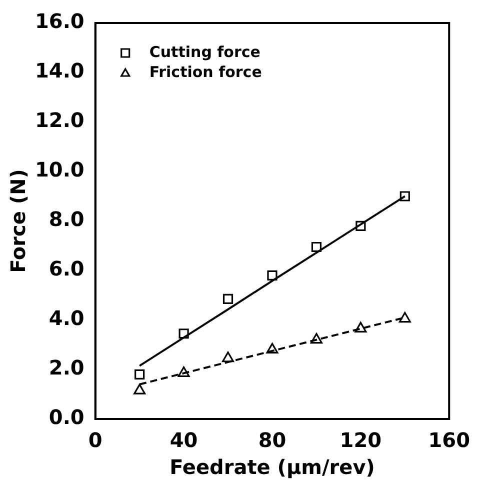 The width and height of the screenshot is (481, 489). I want to click on y-tick-label: 16.0, so click(59, 21).